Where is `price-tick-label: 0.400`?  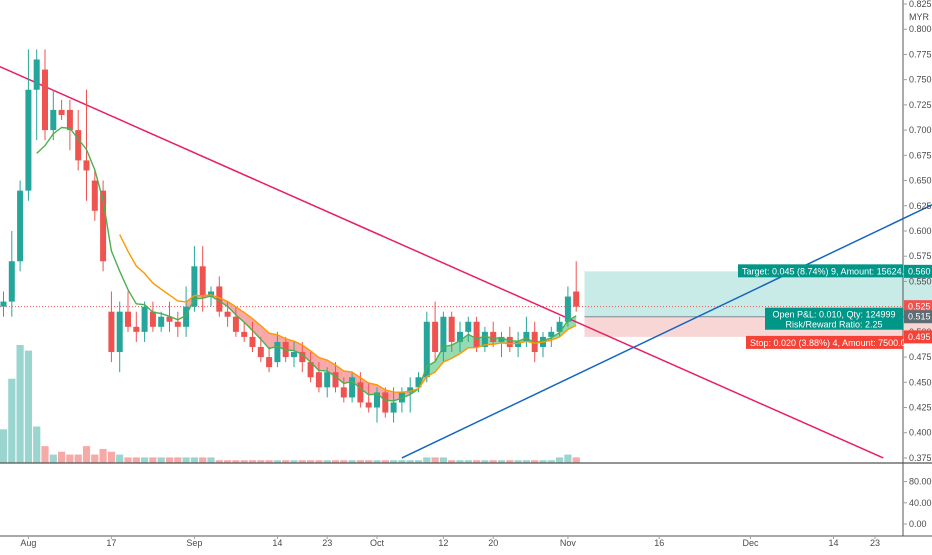 price-tick-label: 0.400 is located at coordinates (920, 433).